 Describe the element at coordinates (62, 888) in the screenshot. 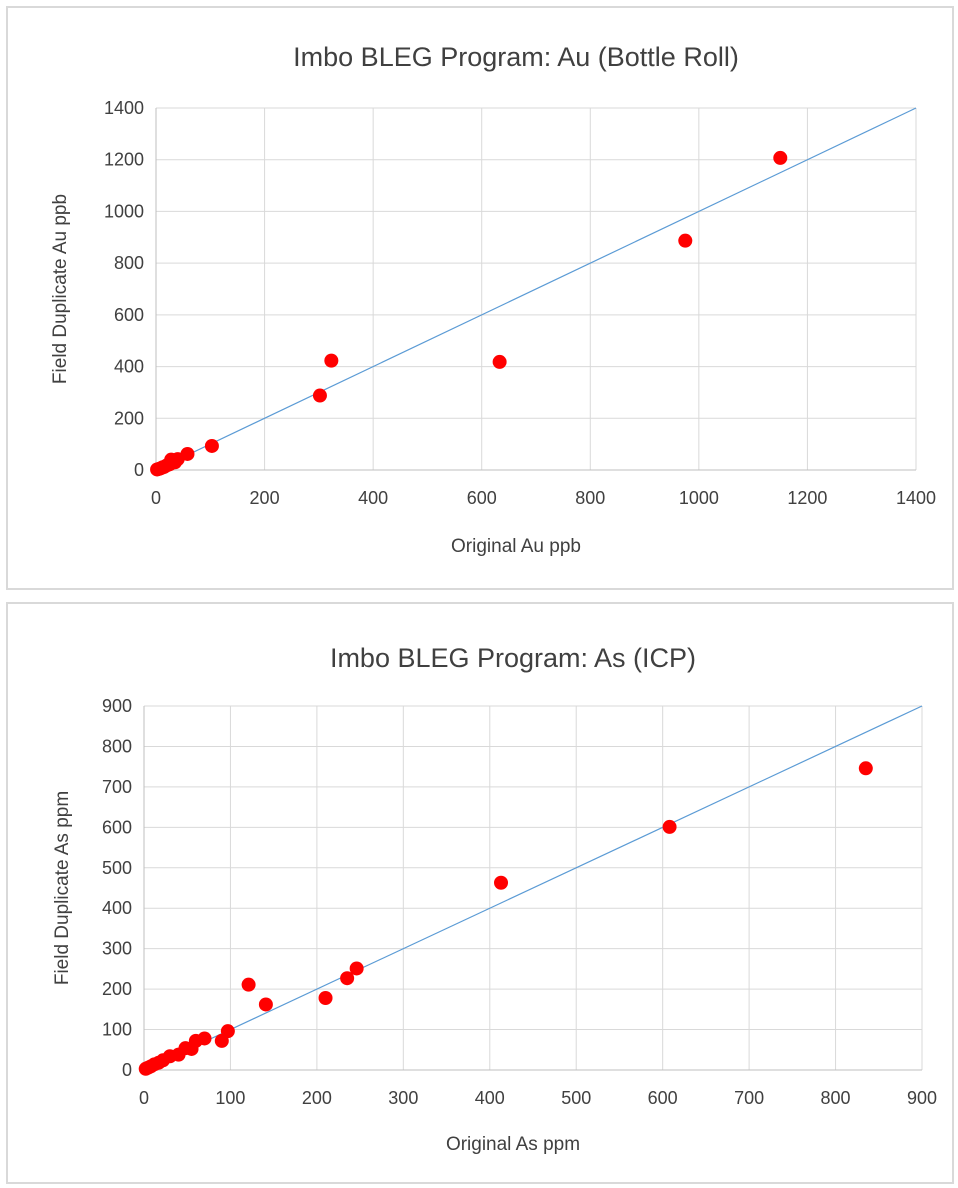

I see `y-axis-label: Field Duplicate As ppm` at that location.